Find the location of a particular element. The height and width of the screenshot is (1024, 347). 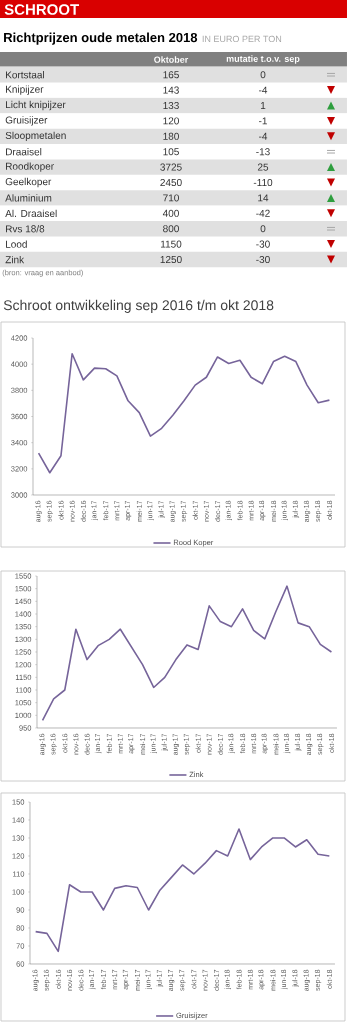

data-label: 800 is located at coordinates (171, 229).